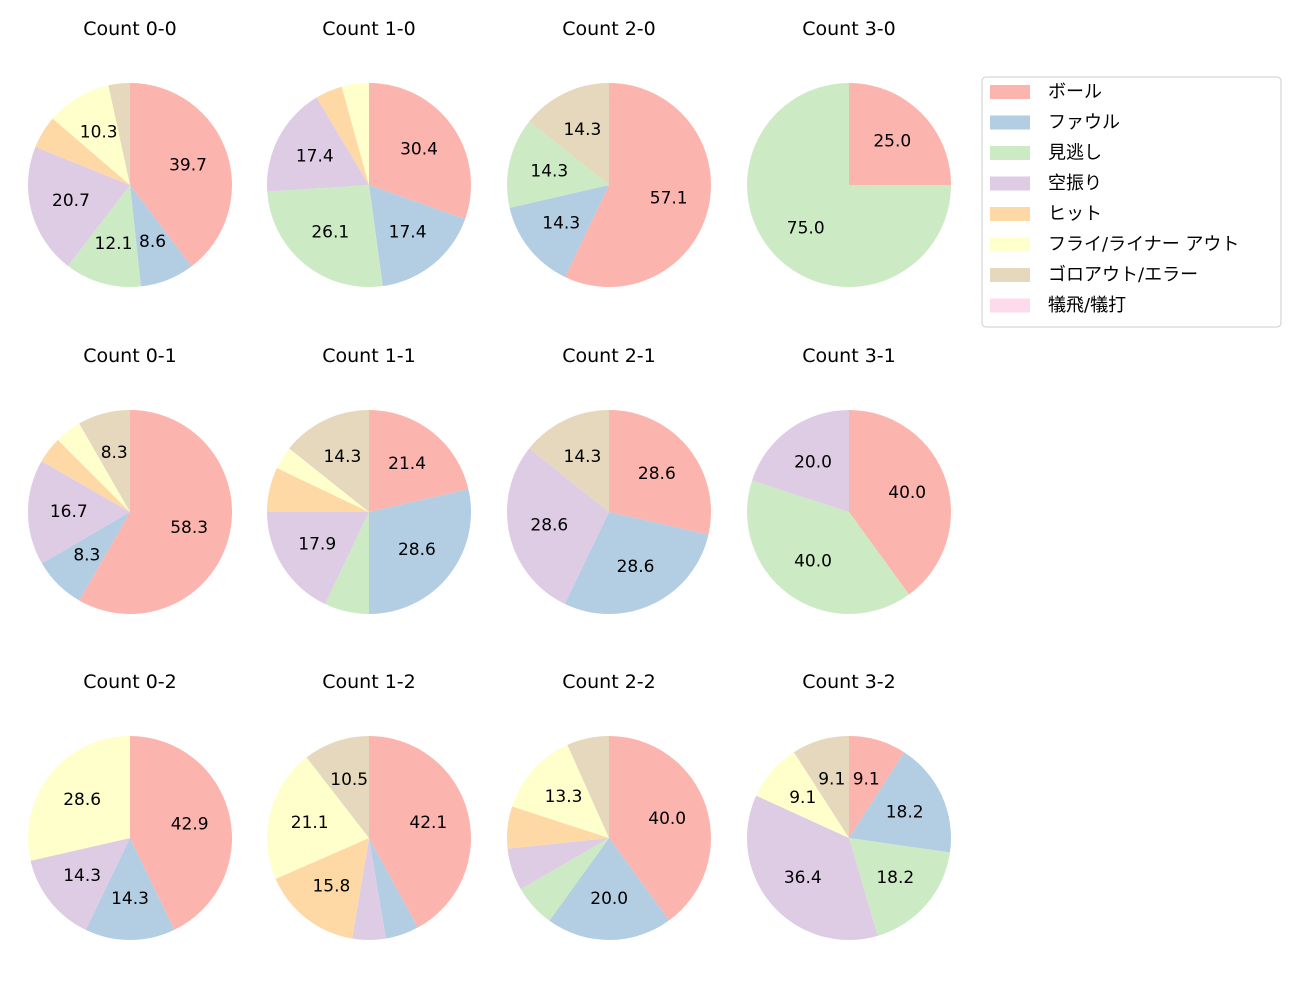 The image size is (1300, 1000). I want to click on pie-title: Count 3-0, so click(849, 29).